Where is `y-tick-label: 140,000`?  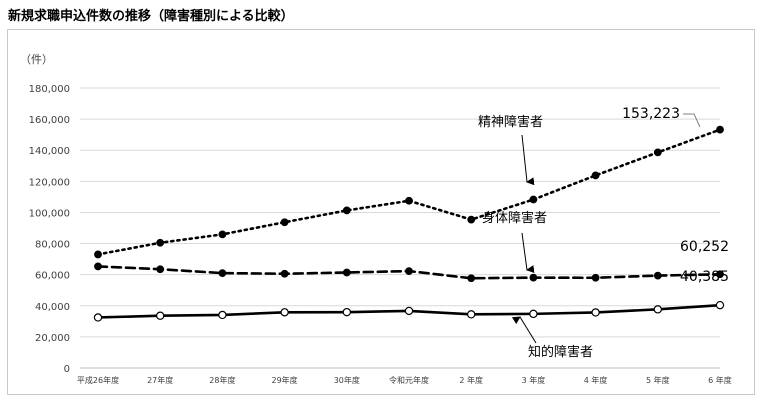
y-tick-label: 140,000 is located at coordinates (49, 151).